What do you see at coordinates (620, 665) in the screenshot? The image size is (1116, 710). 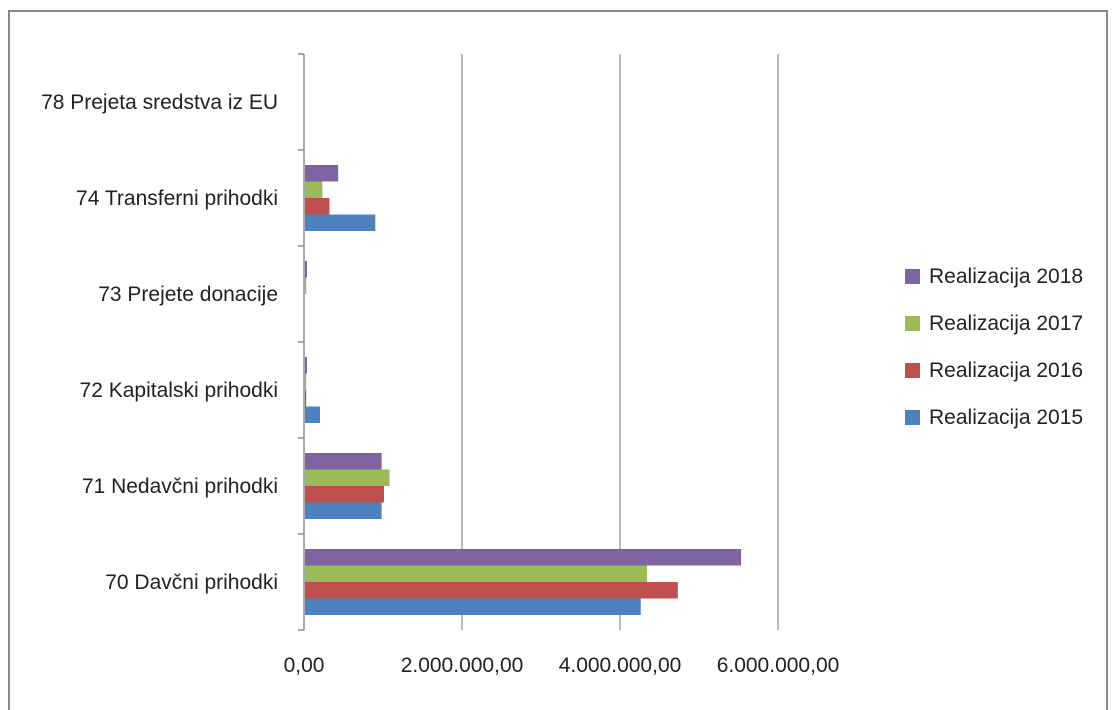 I see `x-tick-label: 4.000.000,00` at bounding box center [620, 665].